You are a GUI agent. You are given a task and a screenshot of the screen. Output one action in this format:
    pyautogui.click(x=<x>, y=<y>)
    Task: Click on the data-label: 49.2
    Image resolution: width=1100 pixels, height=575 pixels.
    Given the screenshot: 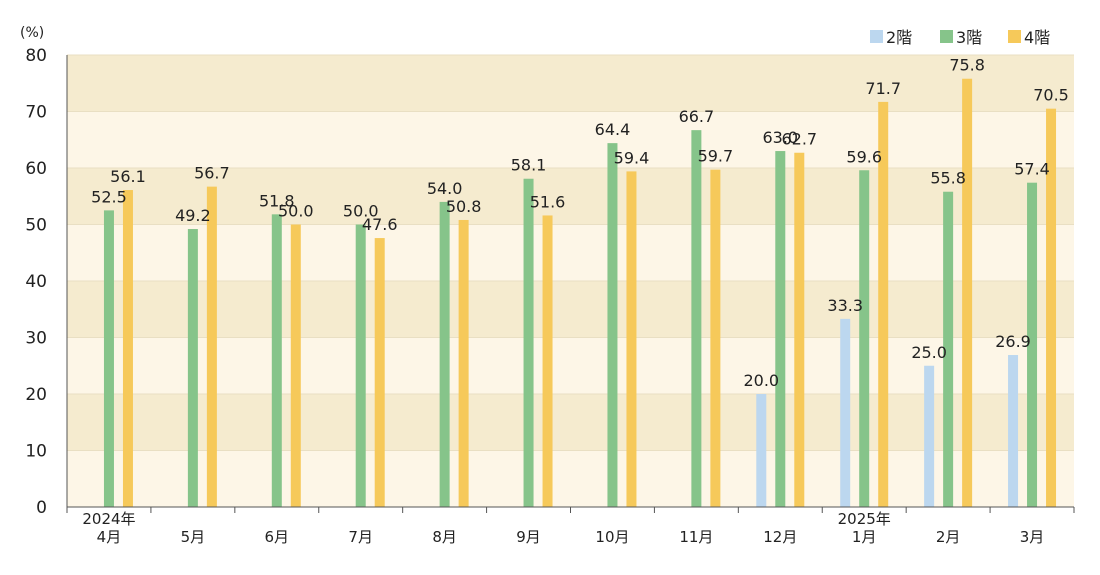 What is the action you would take?
    pyautogui.click(x=193, y=215)
    